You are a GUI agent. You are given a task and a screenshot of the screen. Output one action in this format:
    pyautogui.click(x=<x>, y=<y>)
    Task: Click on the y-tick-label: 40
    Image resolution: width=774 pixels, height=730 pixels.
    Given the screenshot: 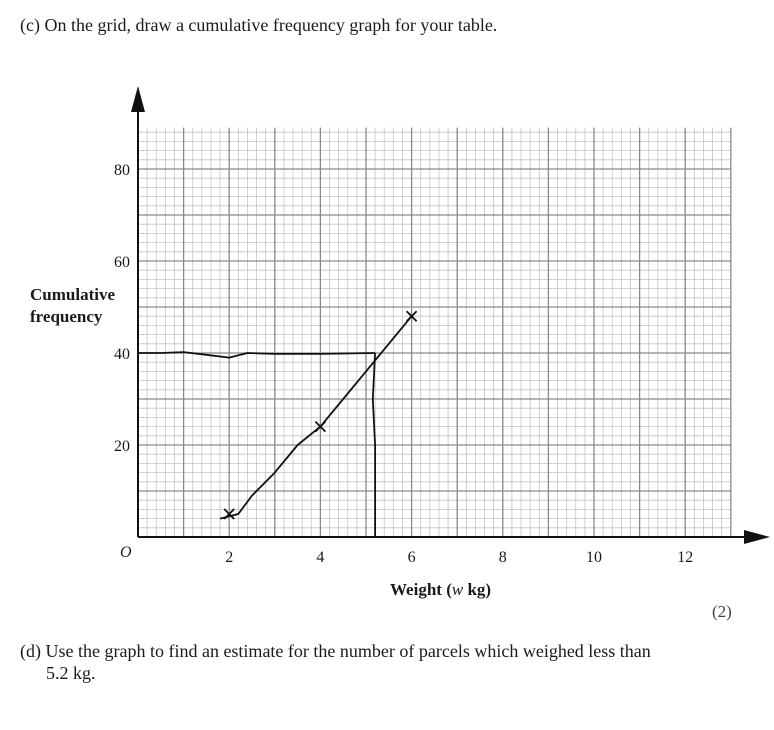 What is the action you would take?
    pyautogui.click(x=122, y=354)
    